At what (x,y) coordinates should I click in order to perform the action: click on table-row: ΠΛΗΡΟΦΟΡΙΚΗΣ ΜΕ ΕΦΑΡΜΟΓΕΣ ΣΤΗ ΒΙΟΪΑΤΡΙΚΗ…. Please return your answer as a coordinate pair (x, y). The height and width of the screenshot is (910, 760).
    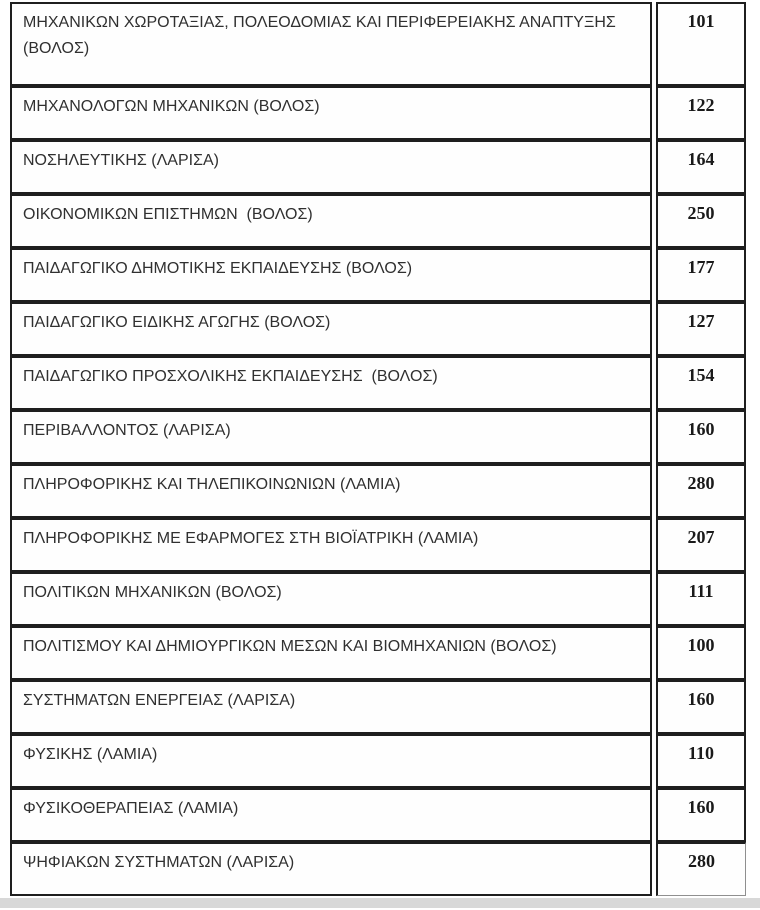
    Looking at the image, I should click on (378, 545).